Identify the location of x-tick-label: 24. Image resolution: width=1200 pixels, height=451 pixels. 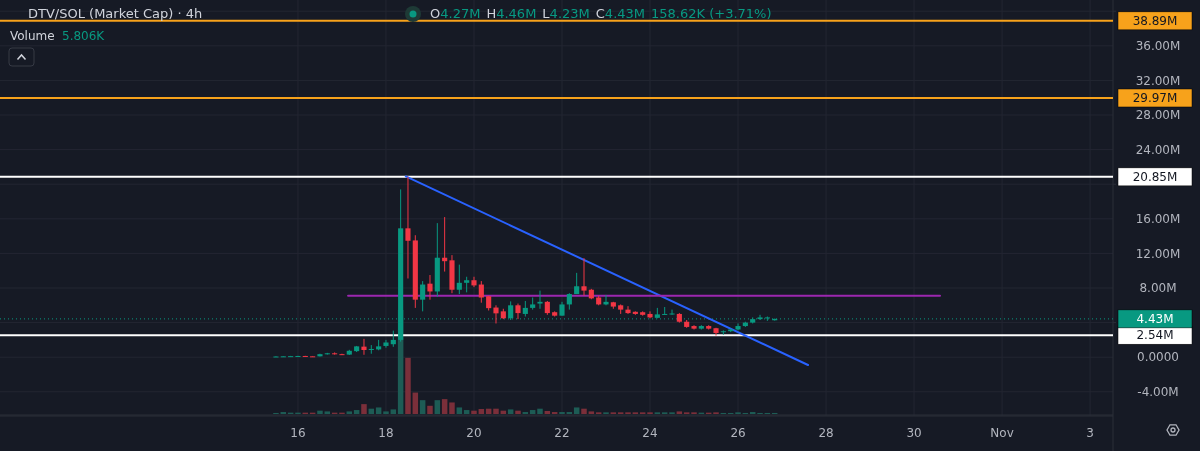
(650, 433).